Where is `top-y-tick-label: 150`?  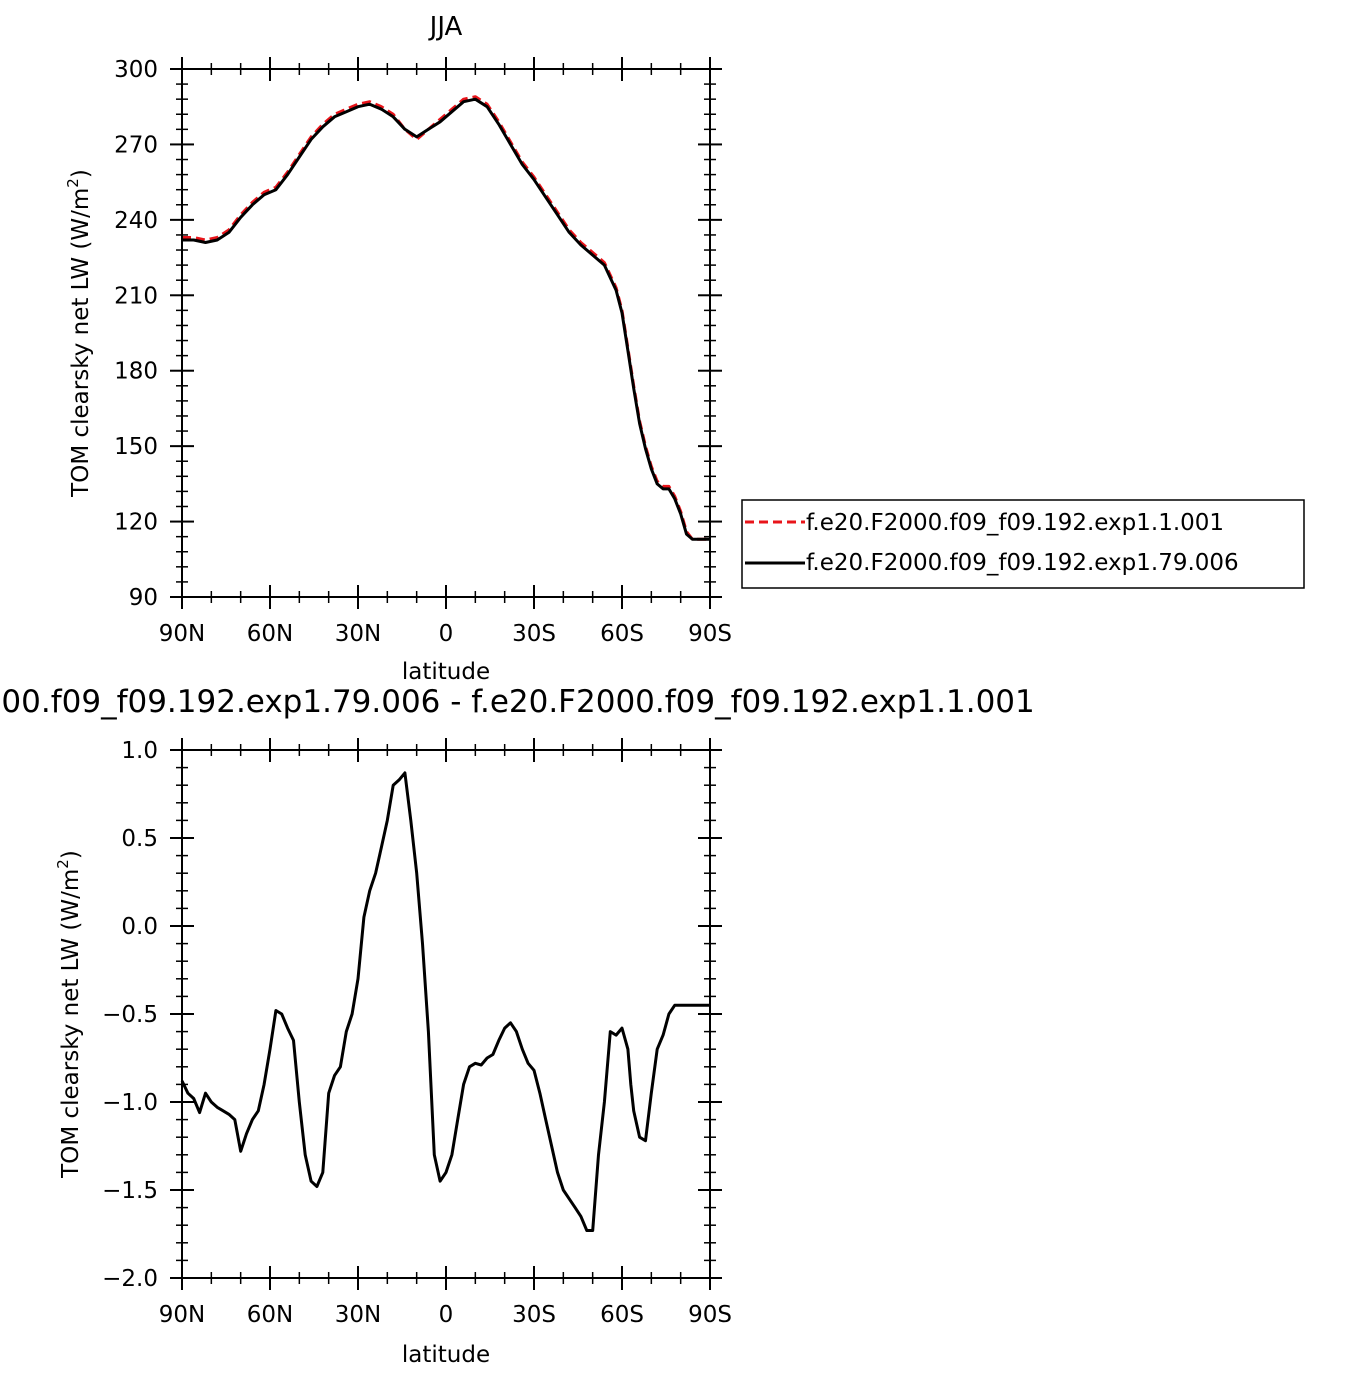
top-y-tick-label: 150 is located at coordinates (136, 447).